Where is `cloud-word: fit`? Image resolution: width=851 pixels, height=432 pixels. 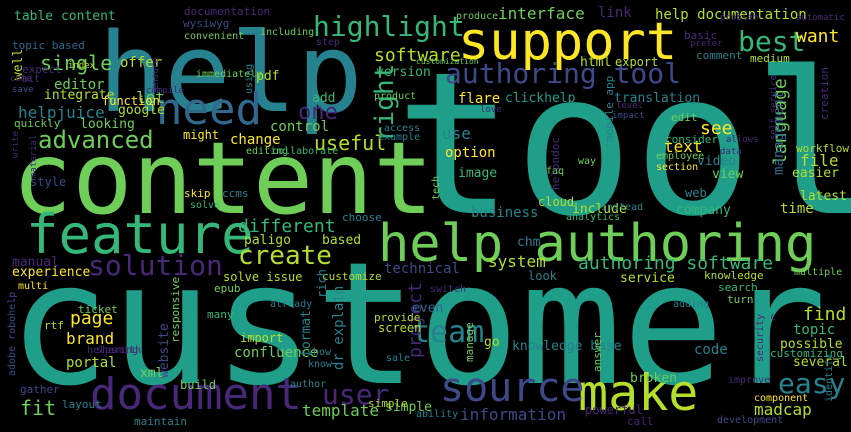
cloud-word: fit is located at coordinates (38, 408).